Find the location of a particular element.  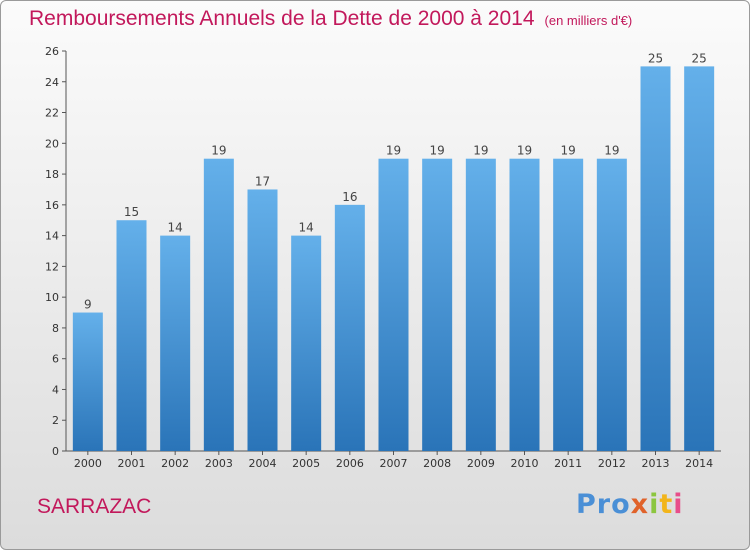

y-tick-label: 22 is located at coordinates (52, 113).